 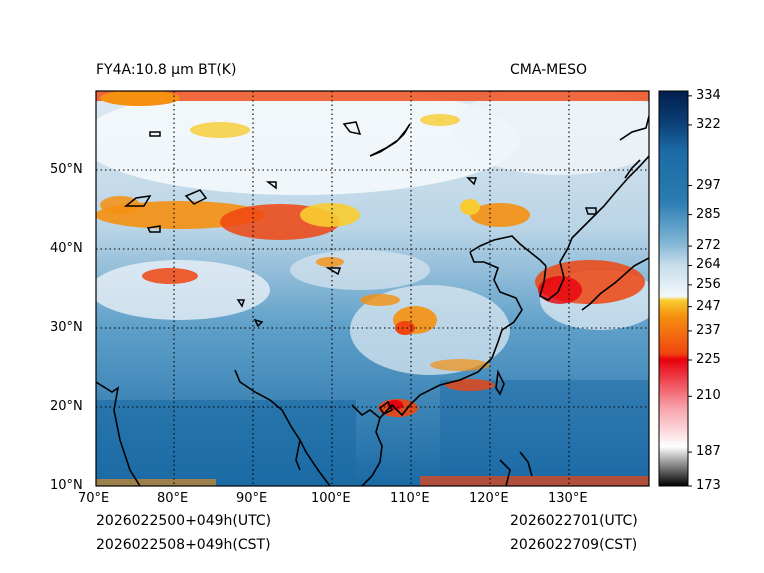 I want to click on colorbar-tick-label: 225, so click(x=708, y=359).